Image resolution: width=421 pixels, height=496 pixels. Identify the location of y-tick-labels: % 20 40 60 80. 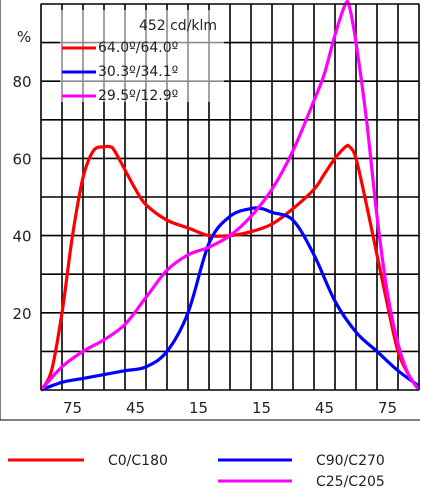
(21, 175).